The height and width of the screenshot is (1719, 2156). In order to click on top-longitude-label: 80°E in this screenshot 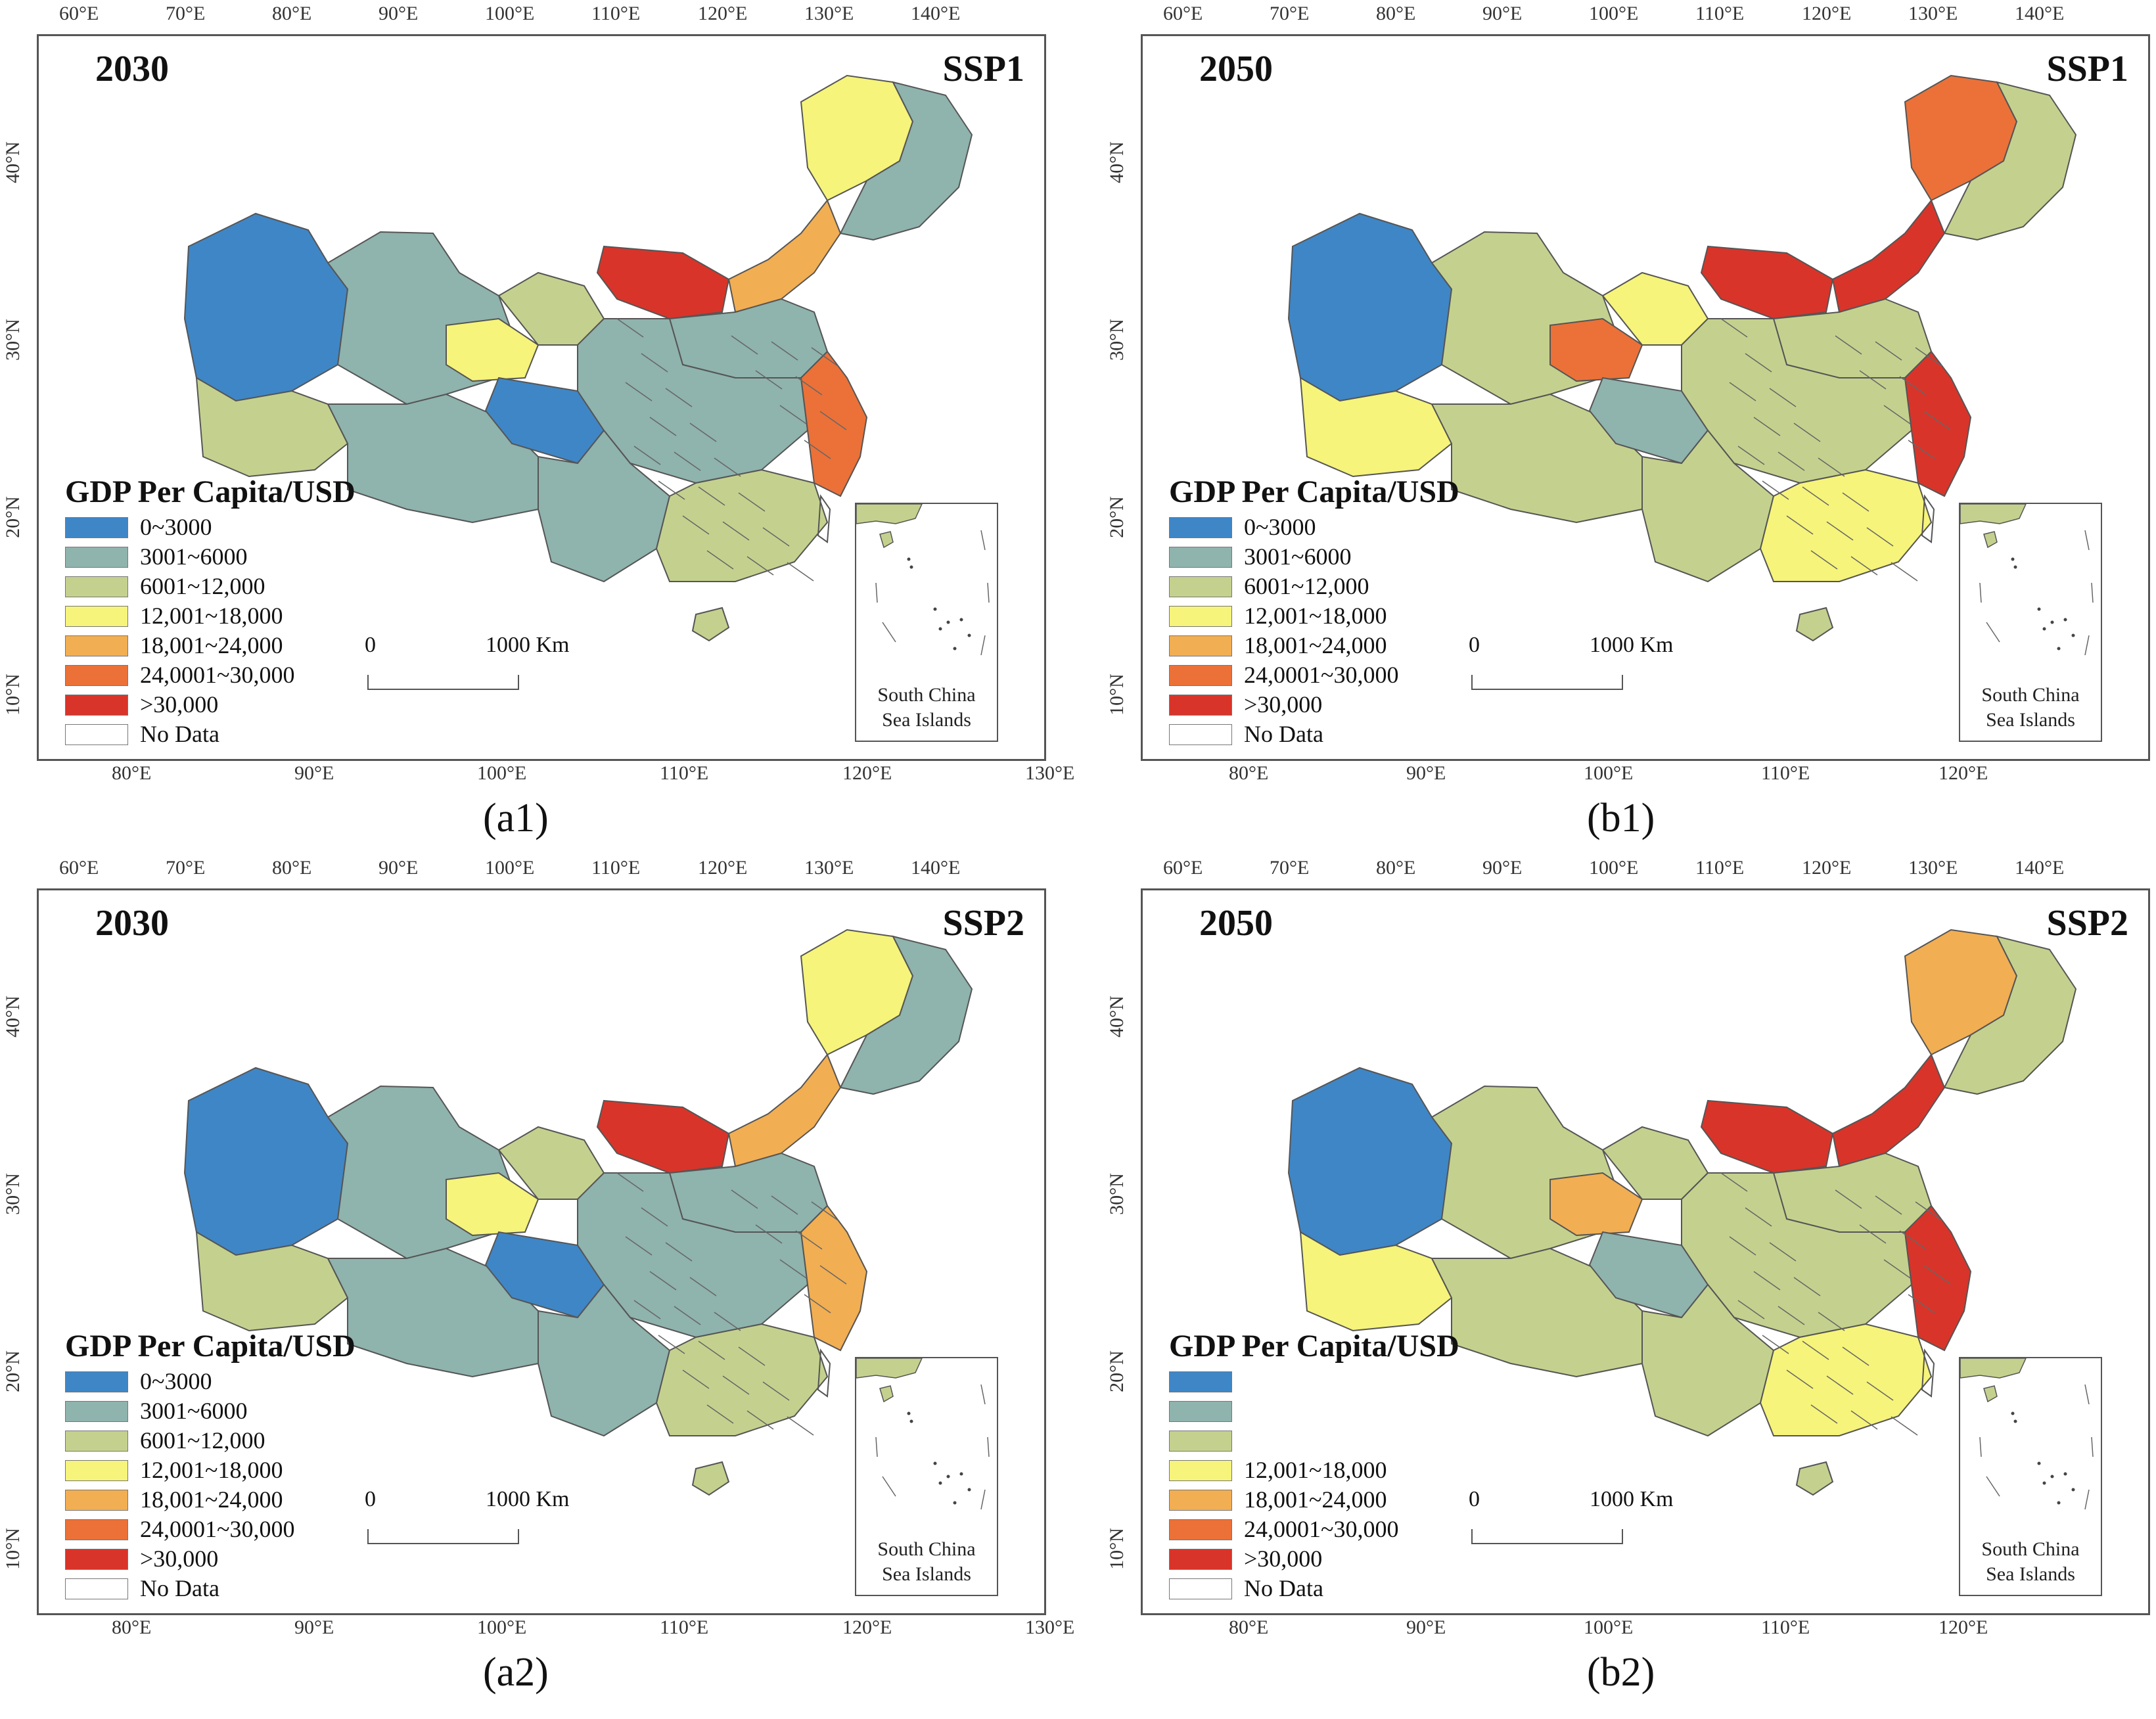, I will do `click(1396, 868)`.